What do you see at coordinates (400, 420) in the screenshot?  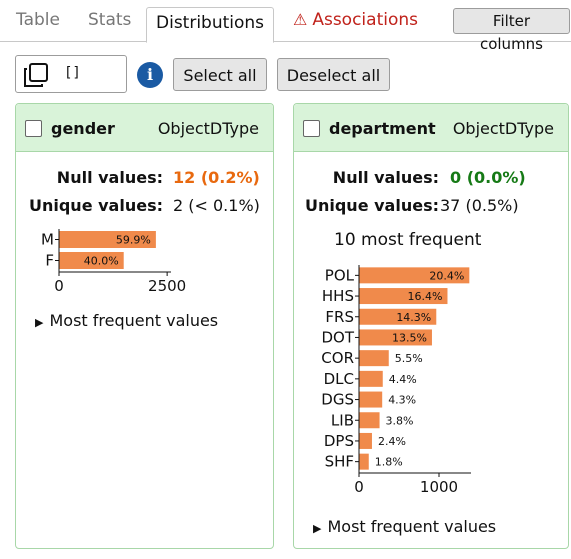 I see `data-label: 3.8%` at bounding box center [400, 420].